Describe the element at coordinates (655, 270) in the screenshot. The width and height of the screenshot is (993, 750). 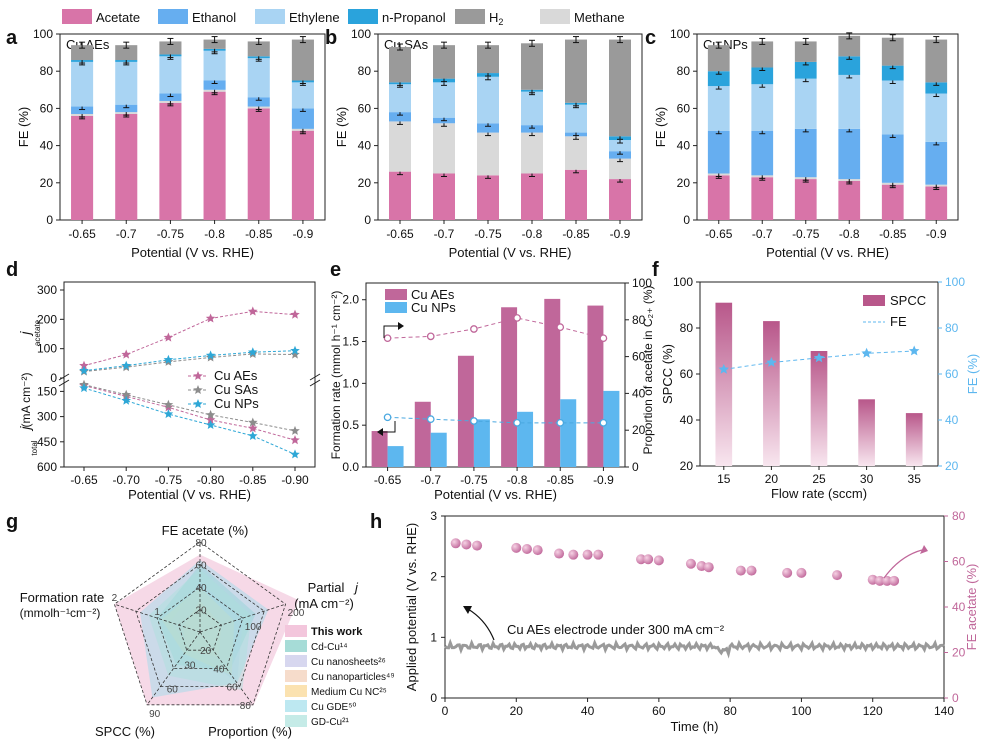
I see `panel-label: f` at that location.